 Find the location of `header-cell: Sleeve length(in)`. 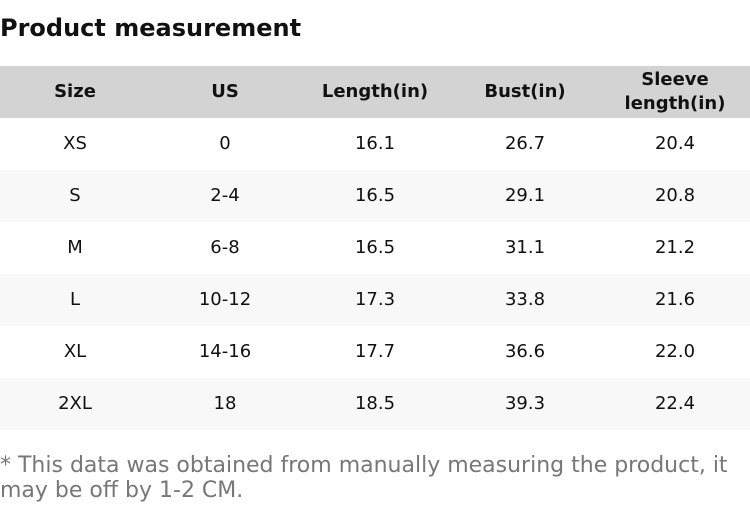

header-cell: Sleeve length(in) is located at coordinates (675, 92).